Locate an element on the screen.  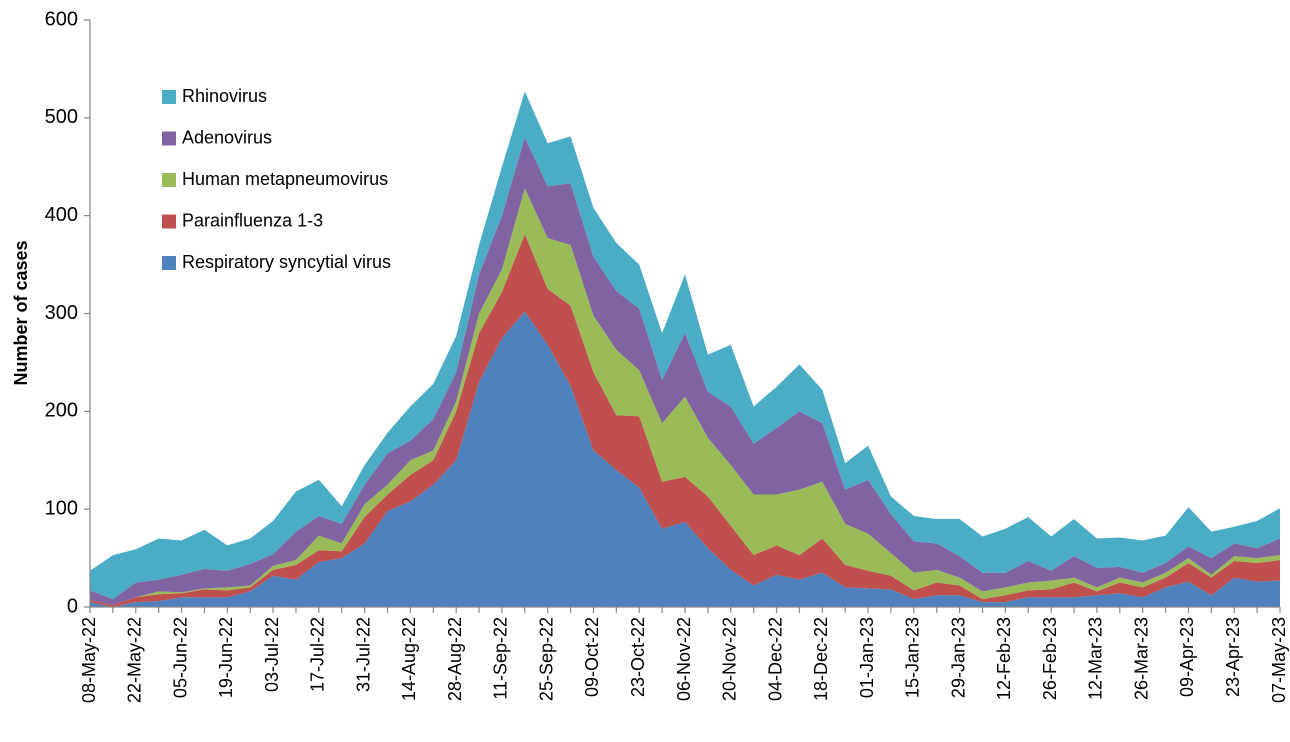
x-tick-label: 23-Apr-23 is located at coordinates (1233, 657).